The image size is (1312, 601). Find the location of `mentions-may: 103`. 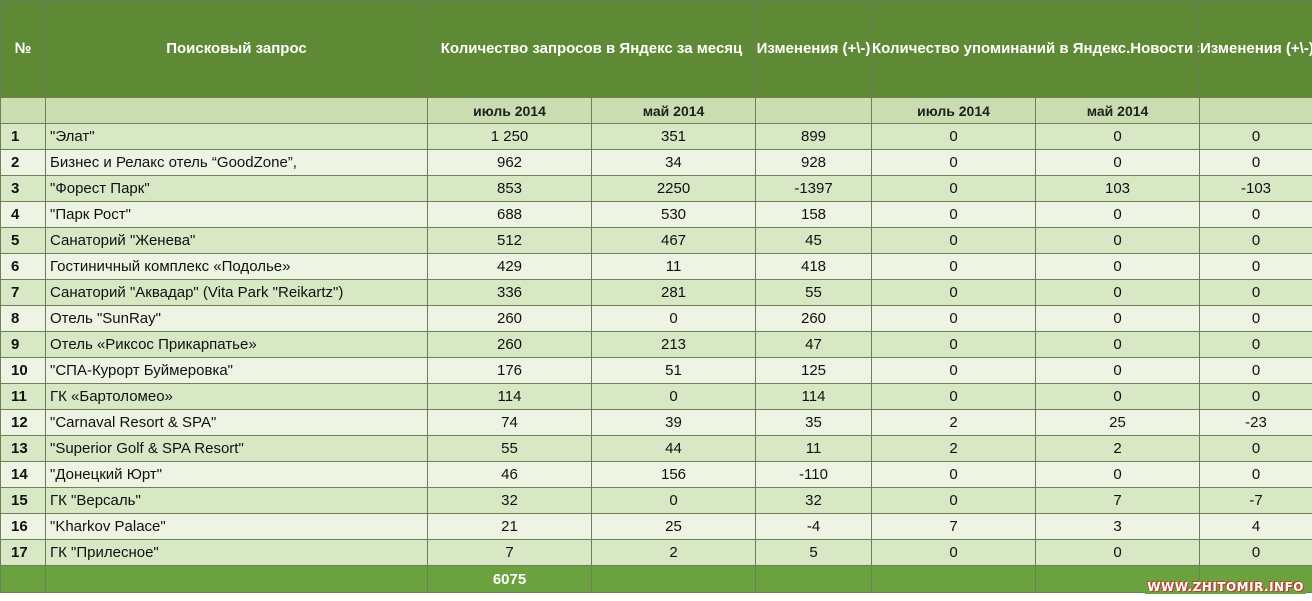

mentions-may: 103 is located at coordinates (1118, 188).